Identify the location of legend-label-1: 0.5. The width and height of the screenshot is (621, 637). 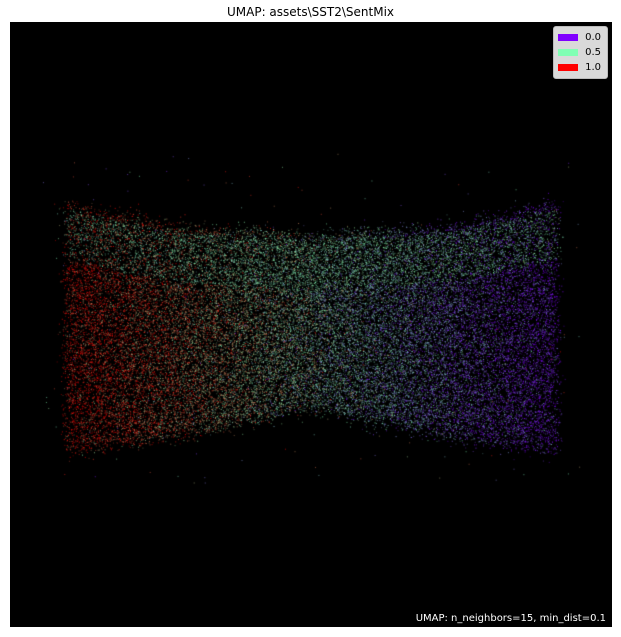
(593, 52).